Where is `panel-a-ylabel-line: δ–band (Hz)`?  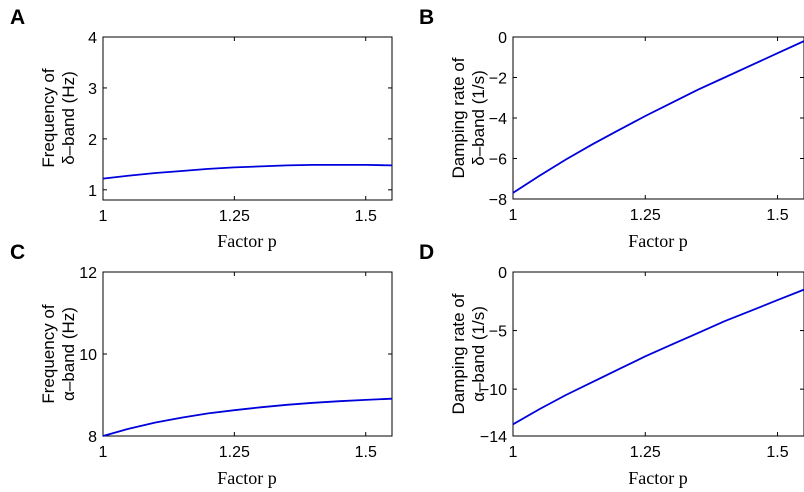 panel-a-ylabel-line: δ–band (Hz) is located at coordinates (68, 118).